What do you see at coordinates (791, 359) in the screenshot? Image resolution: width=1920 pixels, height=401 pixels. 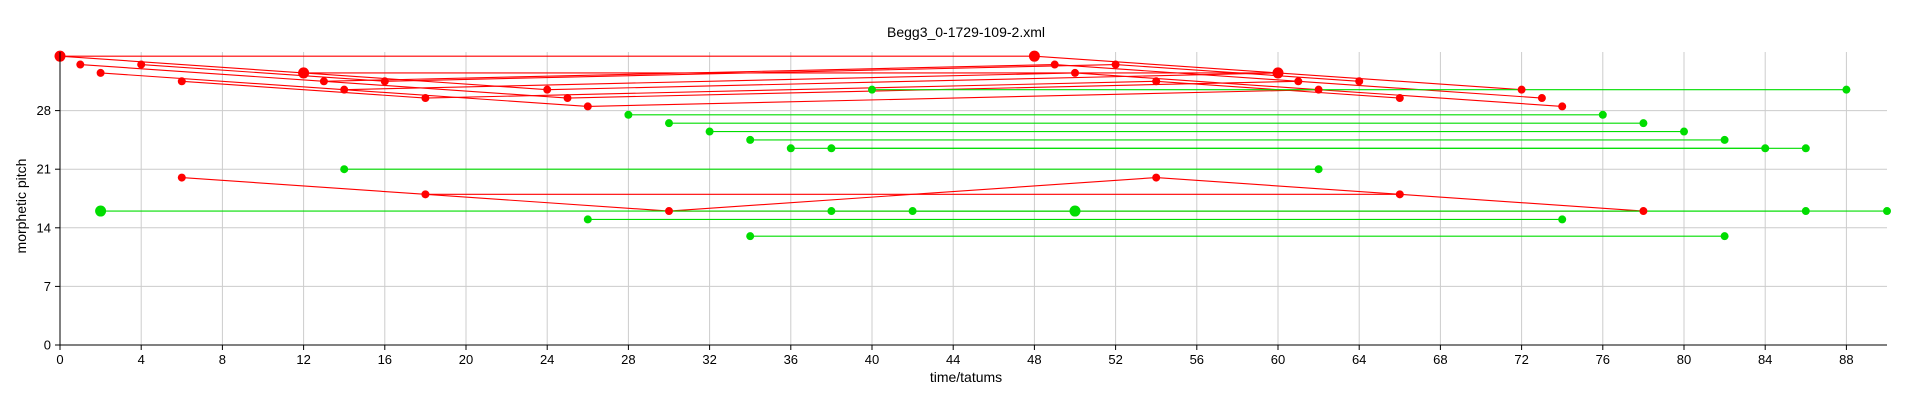 I see `x-tick-label: 36` at bounding box center [791, 359].